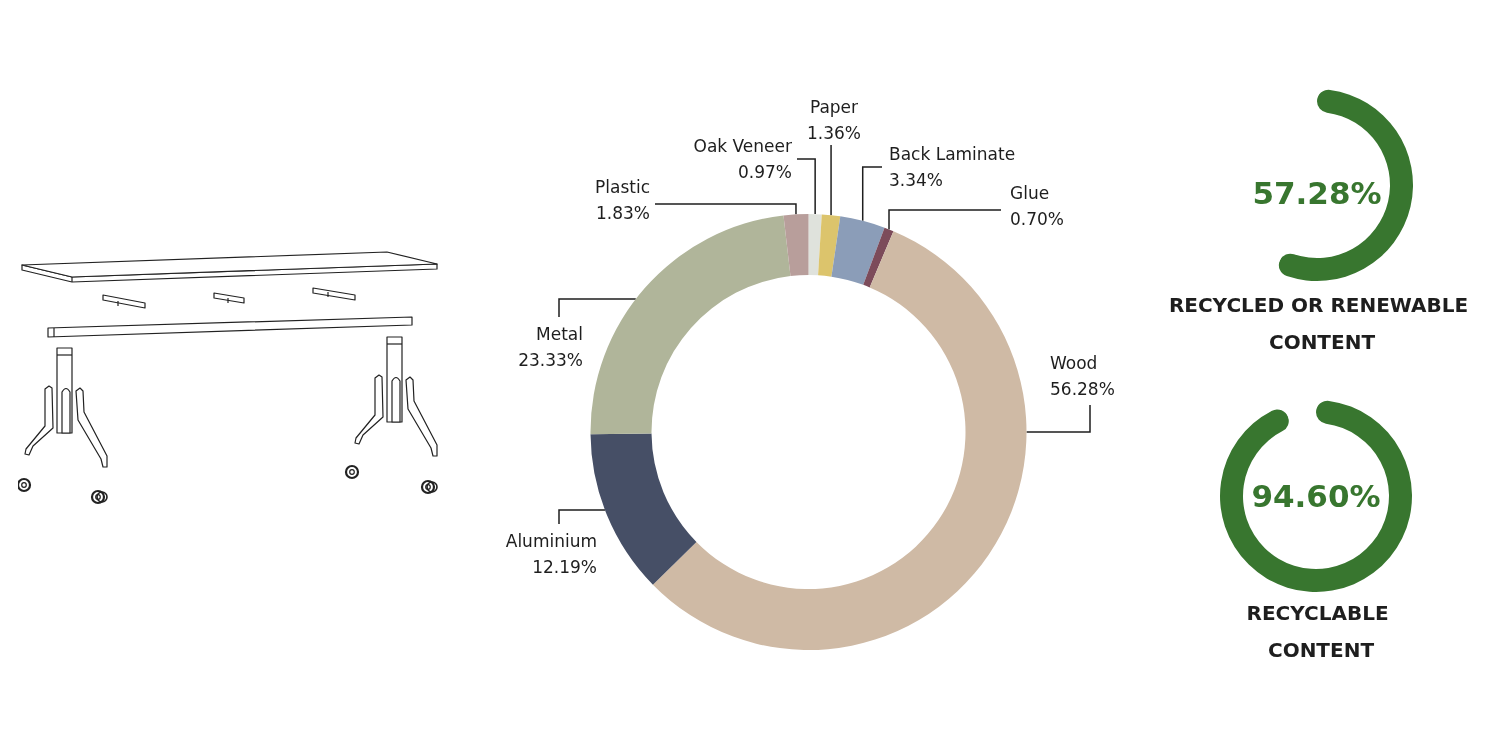 The width and height of the screenshot is (1500, 750). I want to click on data-label: 1.36%, so click(834, 133).